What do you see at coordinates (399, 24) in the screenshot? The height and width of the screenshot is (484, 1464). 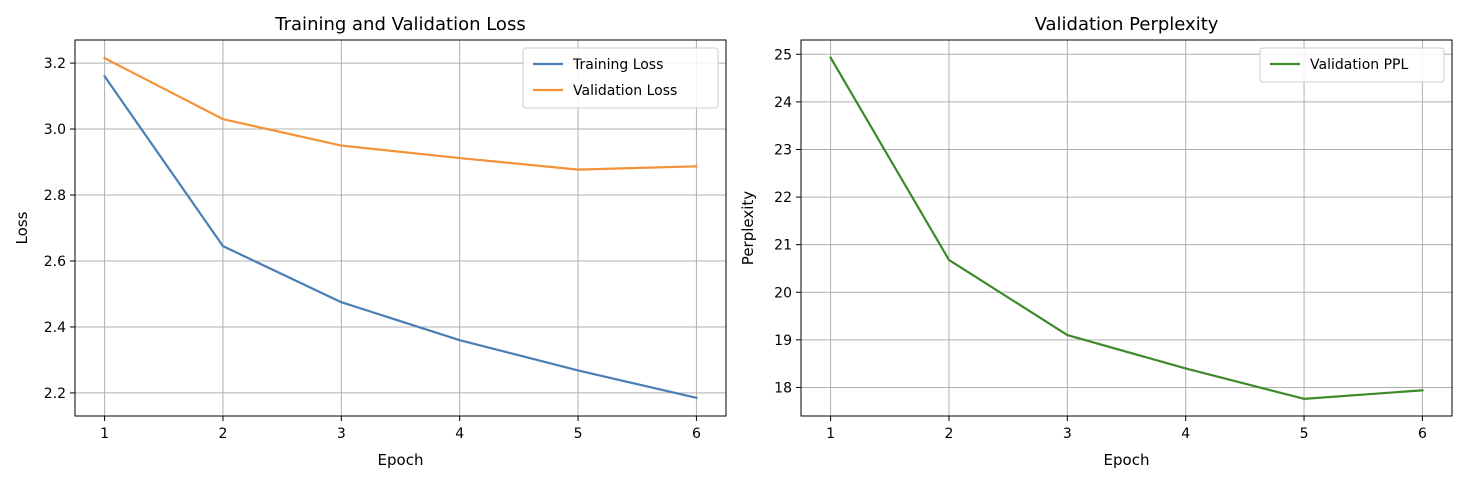 I see `chart-title: Training and Validation Loss` at bounding box center [399, 24].